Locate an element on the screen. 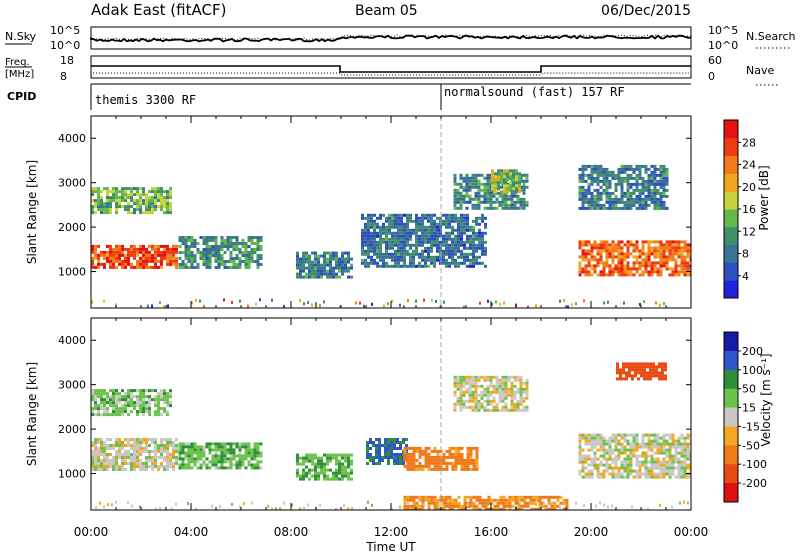  region-9-cell is located at coordinates (650, 376).